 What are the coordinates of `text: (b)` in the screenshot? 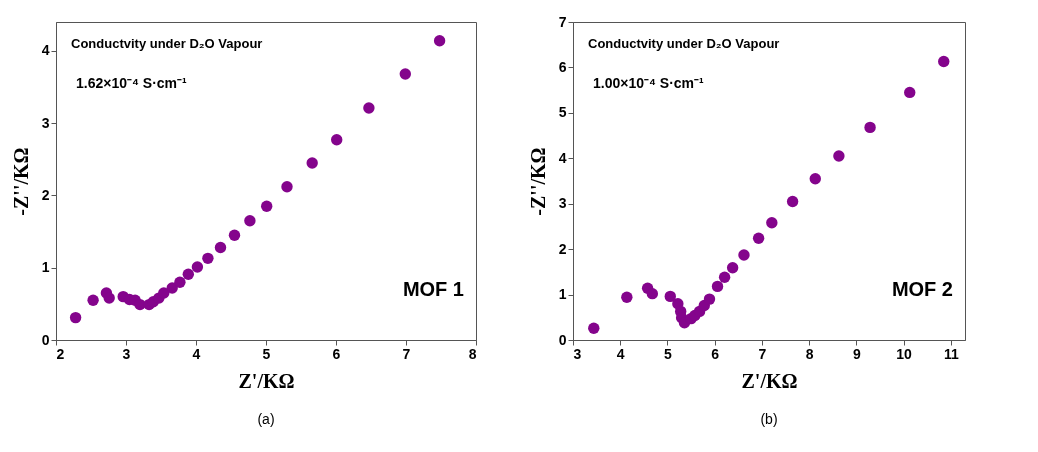 It's located at (769, 419).